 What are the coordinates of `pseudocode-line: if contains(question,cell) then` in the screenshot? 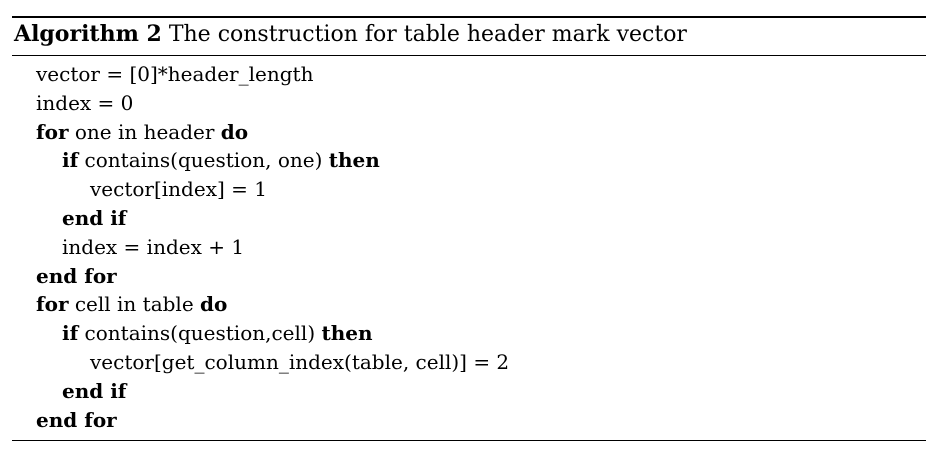 It's located at (469, 333).